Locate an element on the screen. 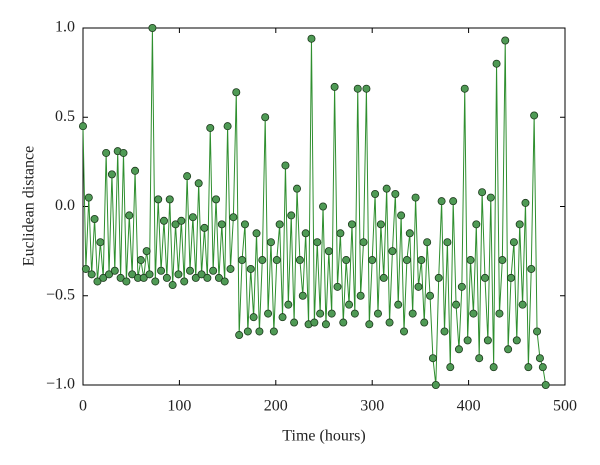  x-axis-label: Time (hours) is located at coordinates (323, 436).